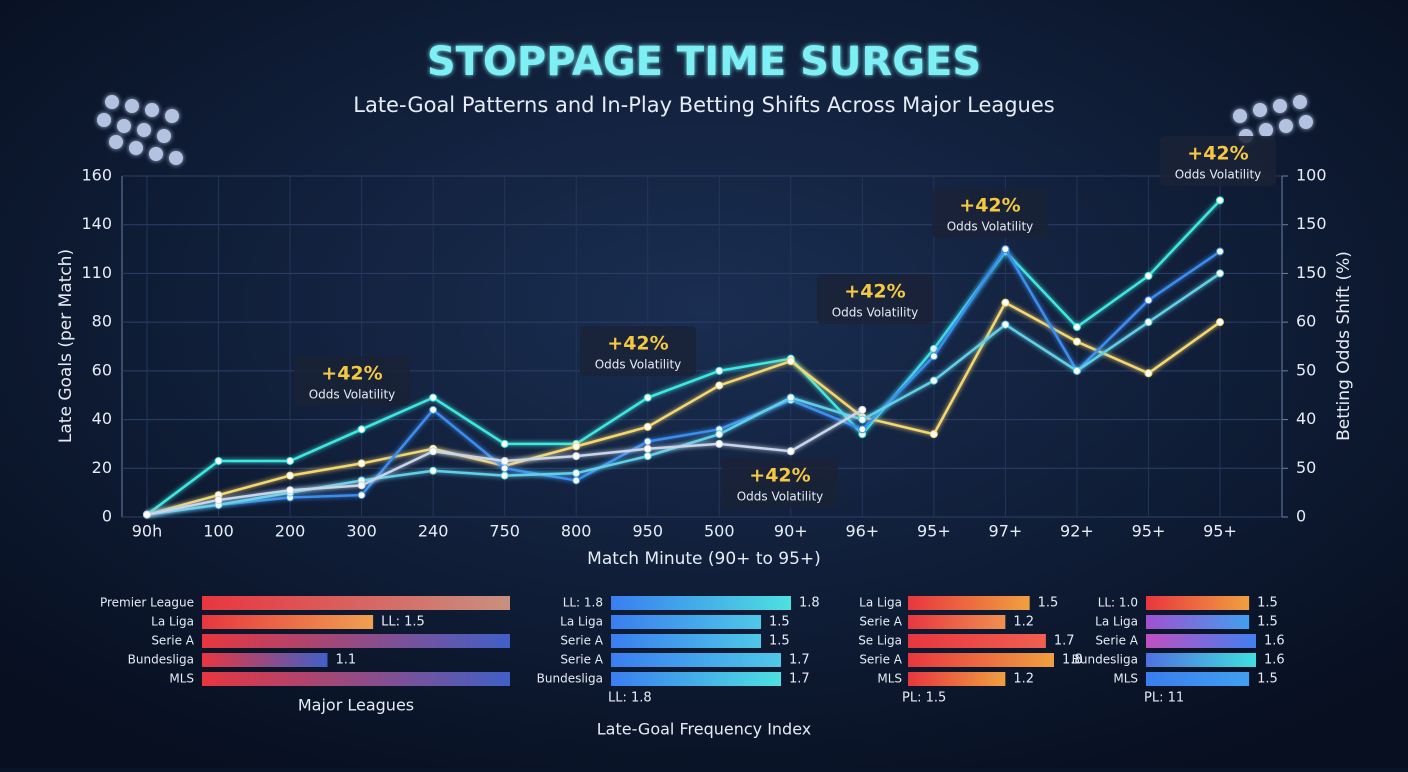 The height and width of the screenshot is (772, 1408). Describe the element at coordinates (403, 622) in the screenshot. I see `value-label: LL: 1.5` at that location.